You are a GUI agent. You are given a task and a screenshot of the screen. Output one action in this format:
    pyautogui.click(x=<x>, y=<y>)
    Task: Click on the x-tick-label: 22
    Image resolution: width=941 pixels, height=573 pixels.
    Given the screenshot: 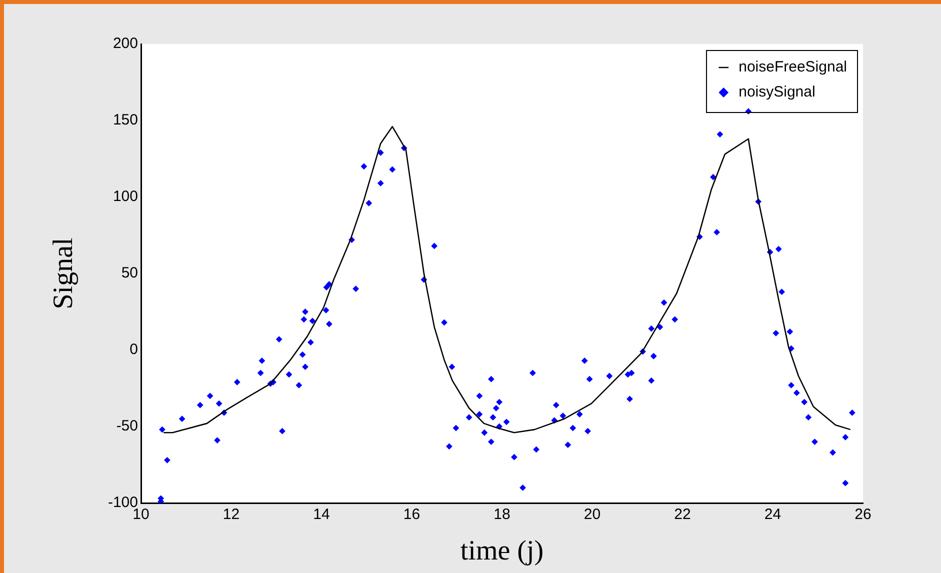 What is the action you would take?
    pyautogui.click(x=682, y=515)
    